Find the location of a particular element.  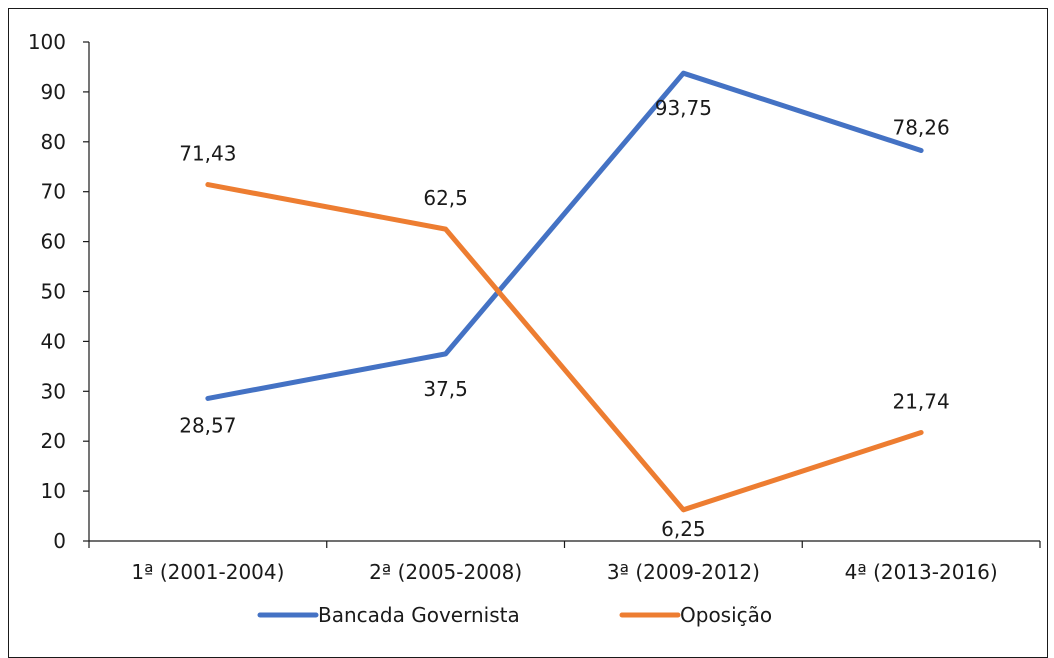

y-tick-label: 10 is located at coordinates (53, 491).